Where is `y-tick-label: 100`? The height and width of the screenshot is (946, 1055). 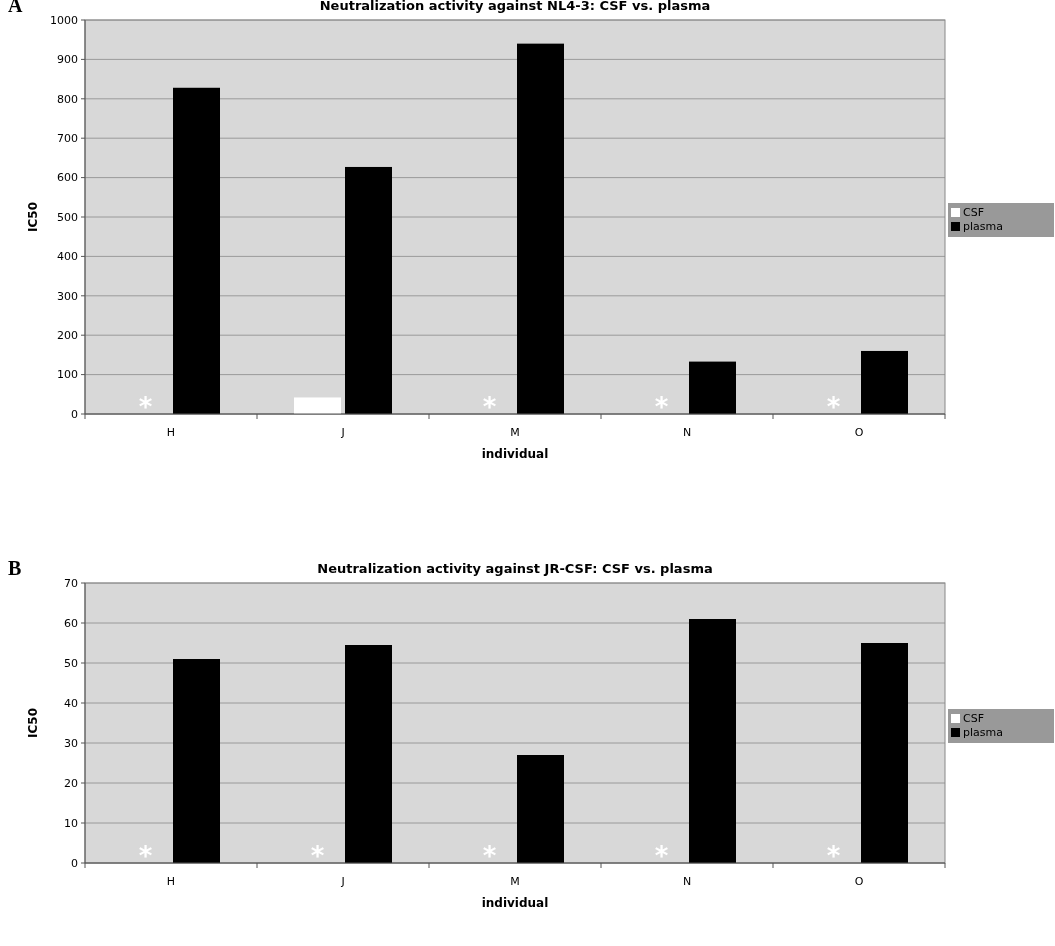 y-tick-label: 100 is located at coordinates (67, 375).